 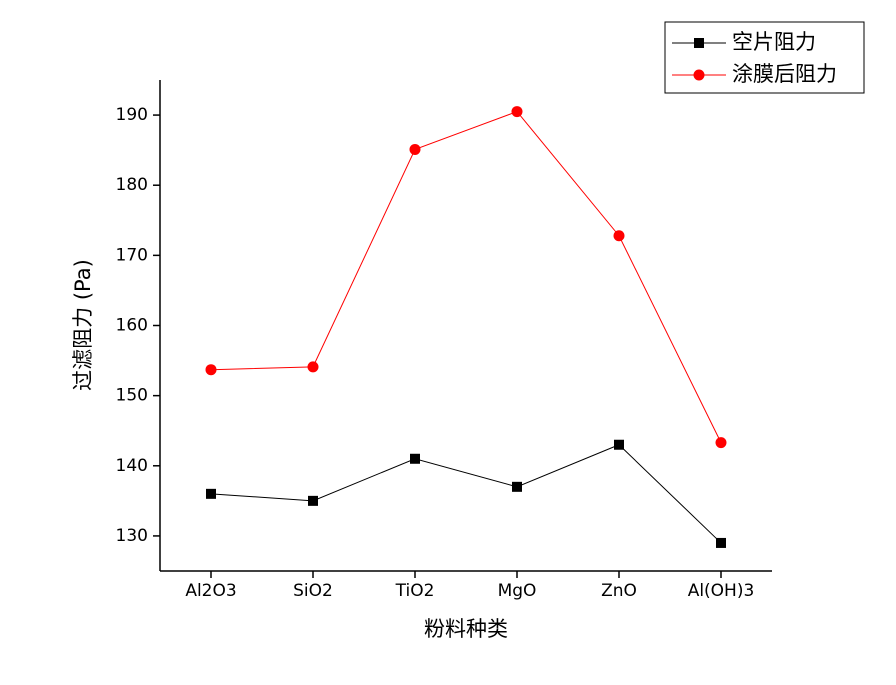 What do you see at coordinates (517, 591) in the screenshot?
I see `x-tick-label: MgO` at bounding box center [517, 591].